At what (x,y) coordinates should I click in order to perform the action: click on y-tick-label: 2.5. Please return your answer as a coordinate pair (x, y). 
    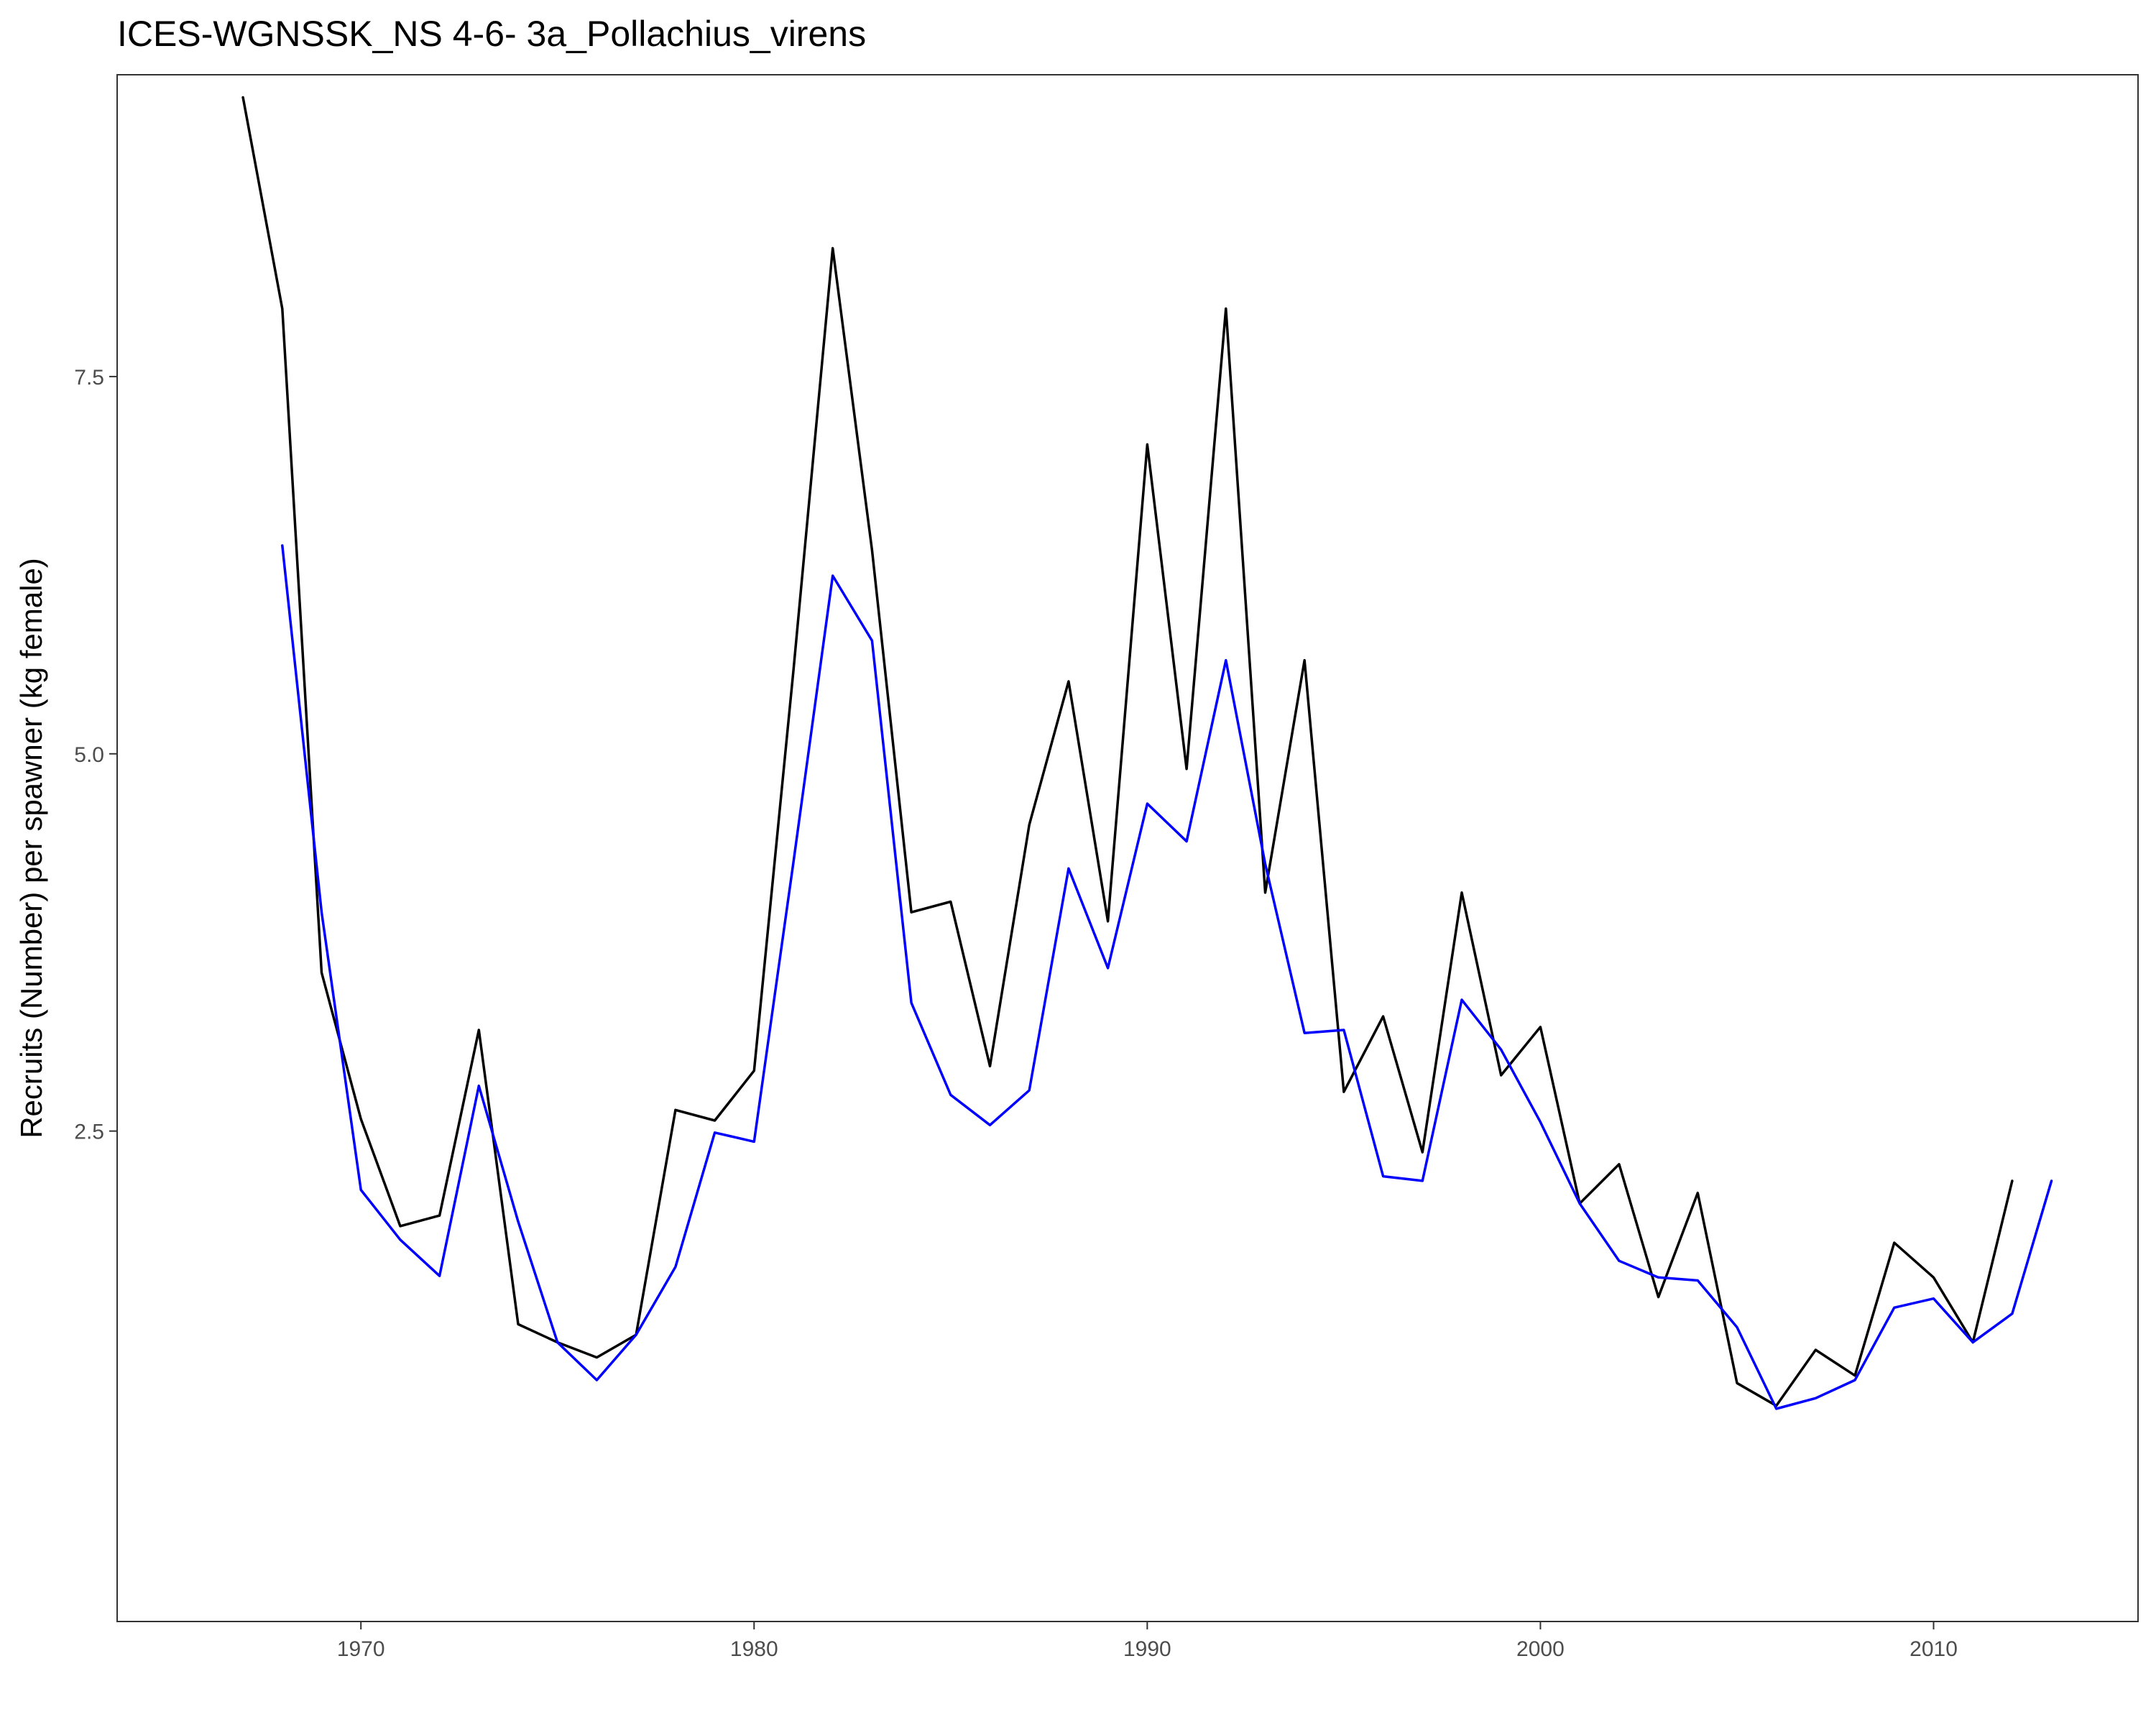
    Looking at the image, I should click on (89, 1132).